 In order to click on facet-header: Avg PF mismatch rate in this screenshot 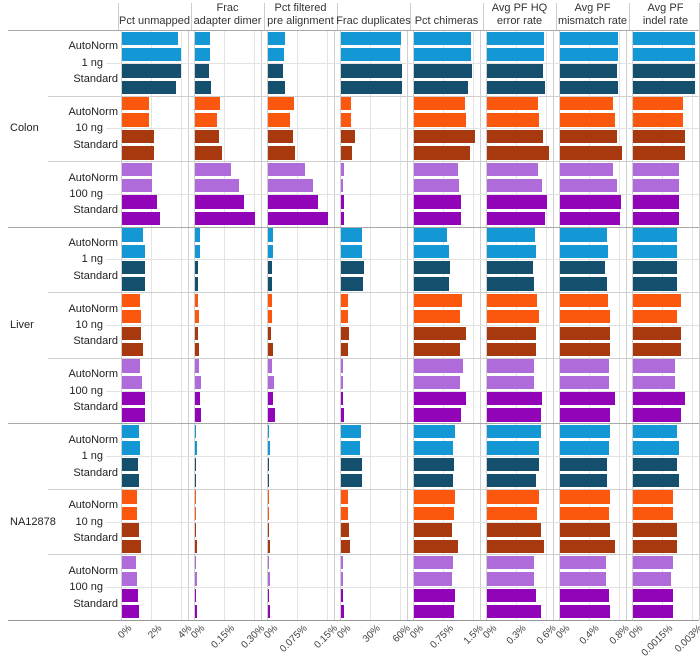, I will do `click(592, 14)`.